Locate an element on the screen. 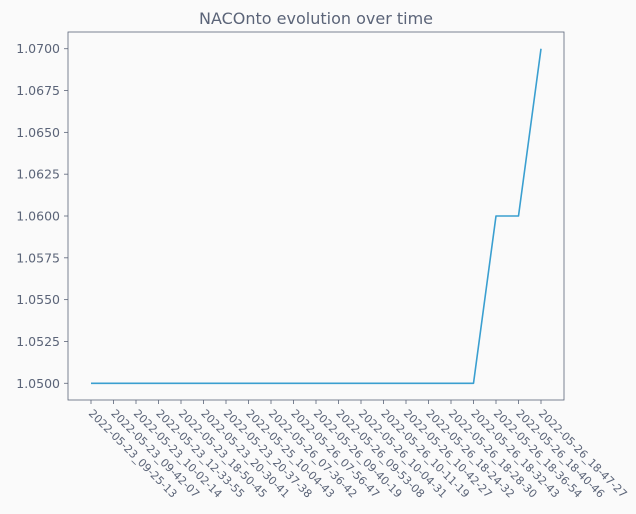 The width and height of the screenshot is (636, 514). y-tick-label: 1.0600 is located at coordinates (38, 216).